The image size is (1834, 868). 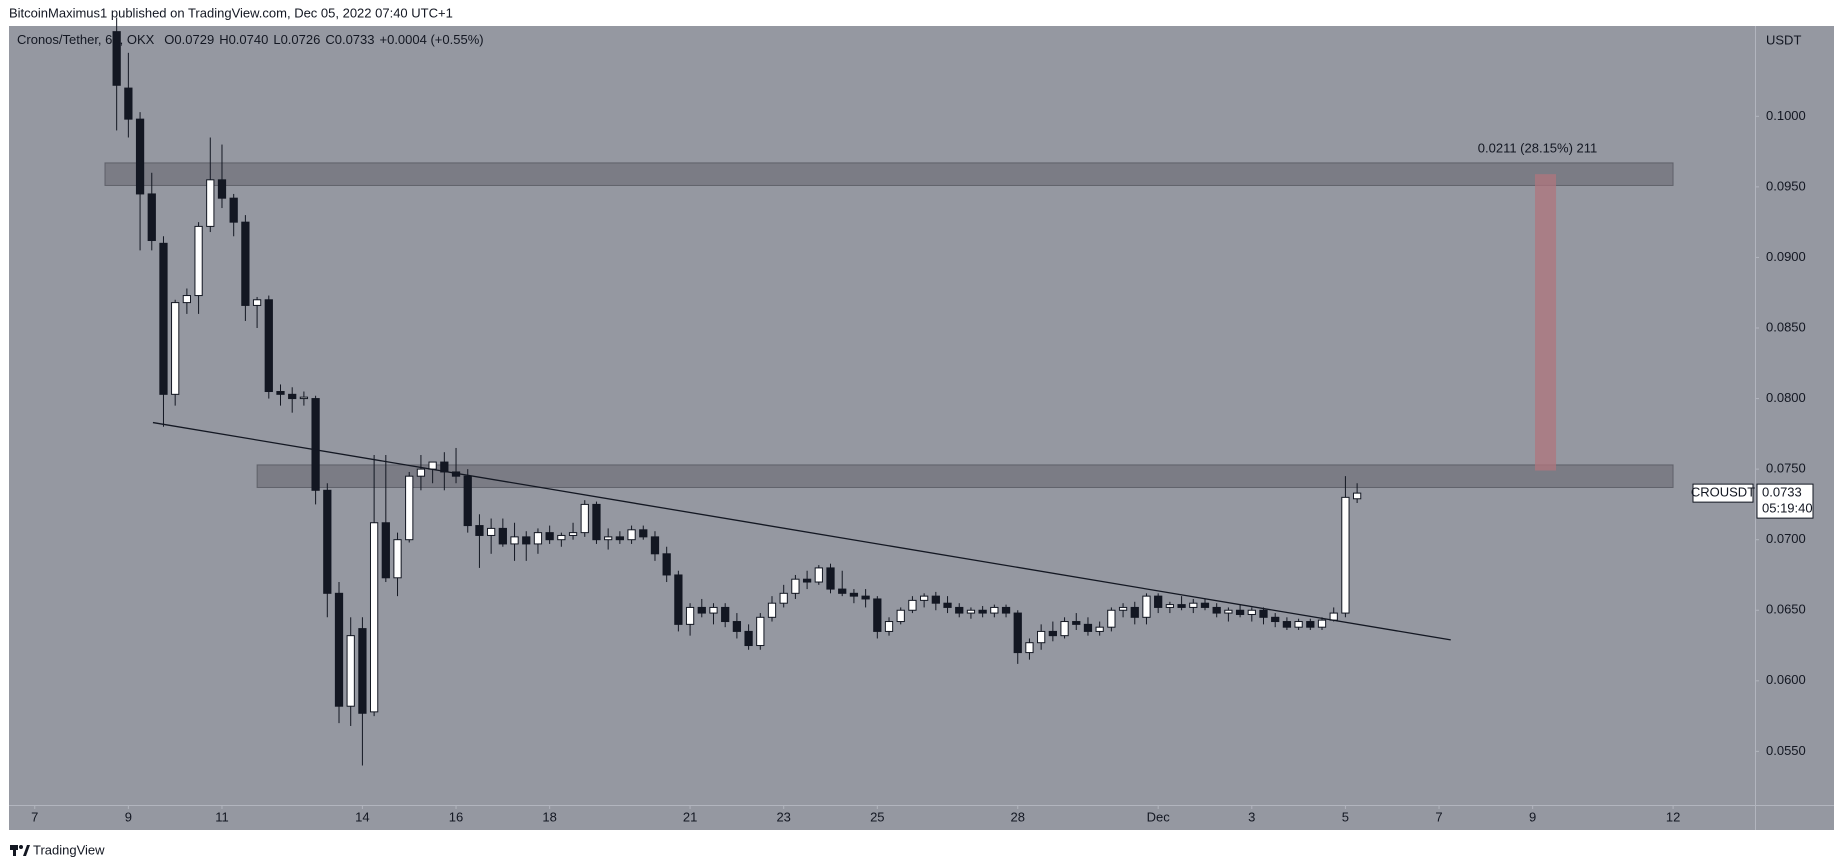 I want to click on x-tick-label: 18, so click(x=549, y=816).